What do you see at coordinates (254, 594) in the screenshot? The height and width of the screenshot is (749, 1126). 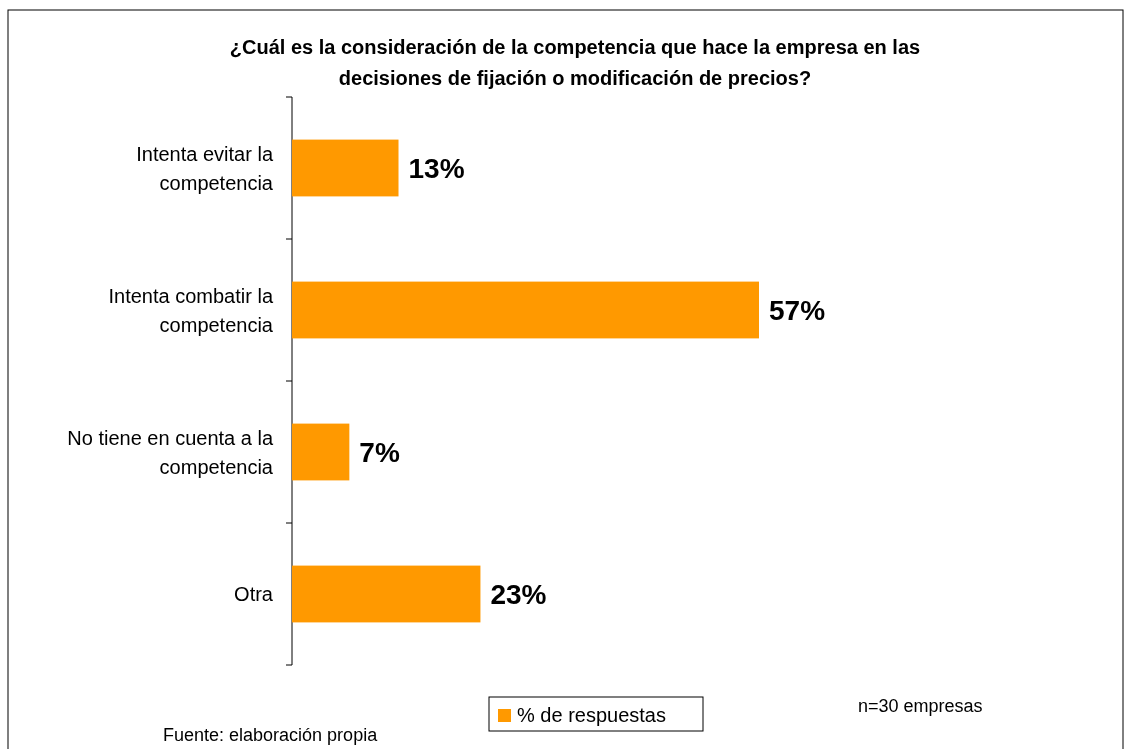 I see `y-tick-label: Otra` at bounding box center [254, 594].